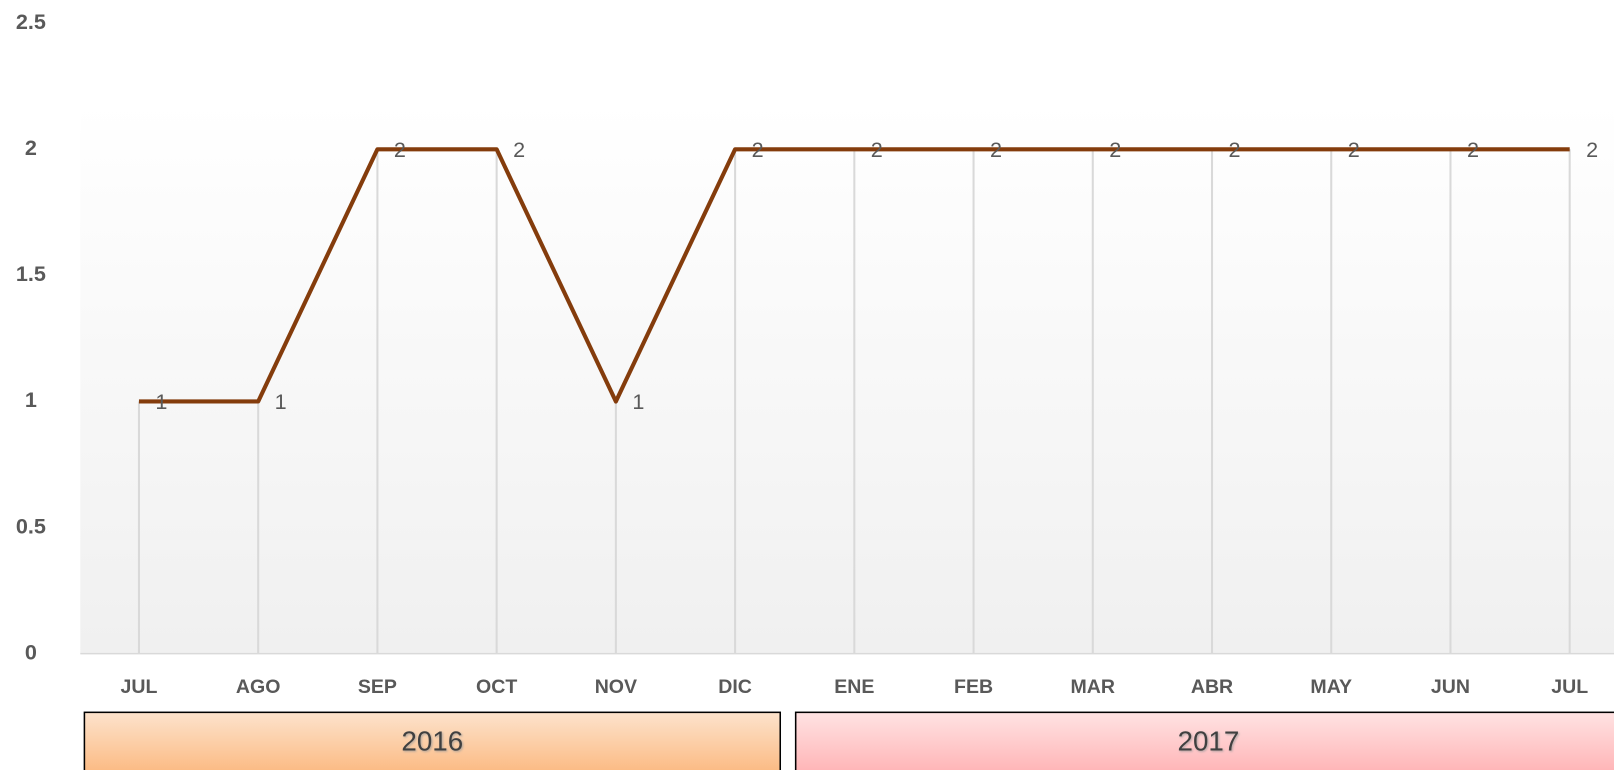 This screenshot has height=770, width=1614. Describe the element at coordinates (735, 687) in the screenshot. I see `x-tick-label: DIC` at that location.